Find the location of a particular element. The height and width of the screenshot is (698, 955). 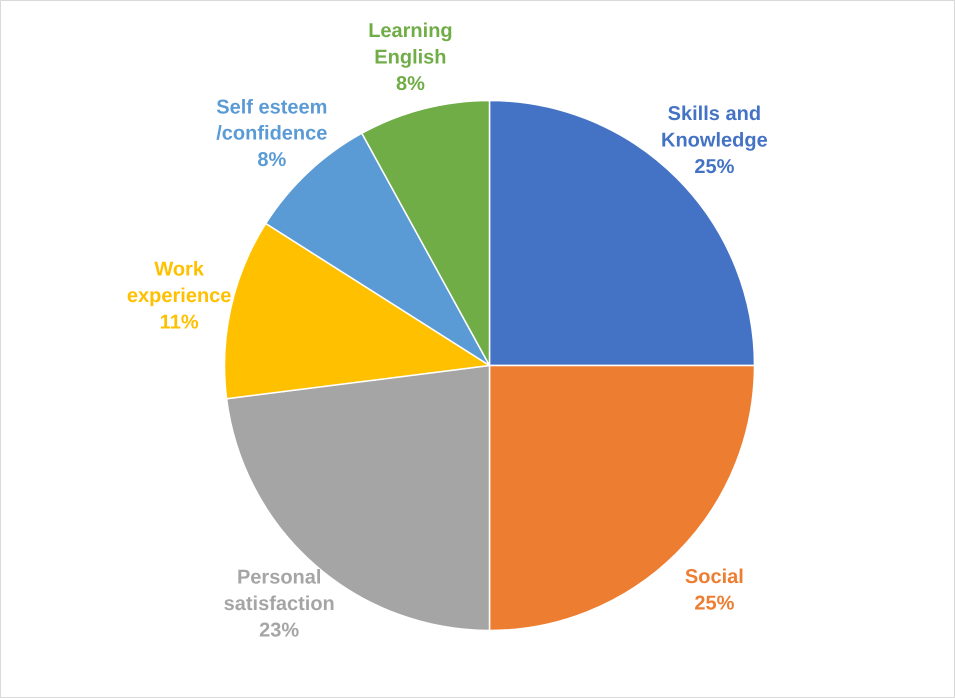

slice-label: Social is located at coordinates (714, 577).